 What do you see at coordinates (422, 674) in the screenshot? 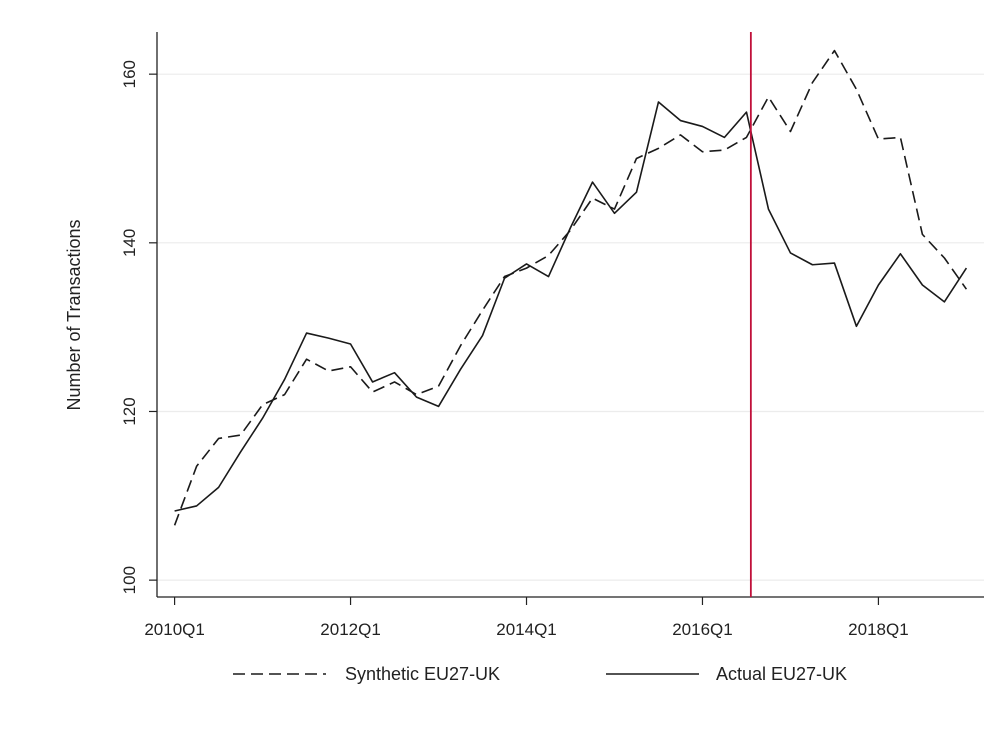
I see `legend-label-synthetic: Synthetic EU27-UK` at bounding box center [422, 674].